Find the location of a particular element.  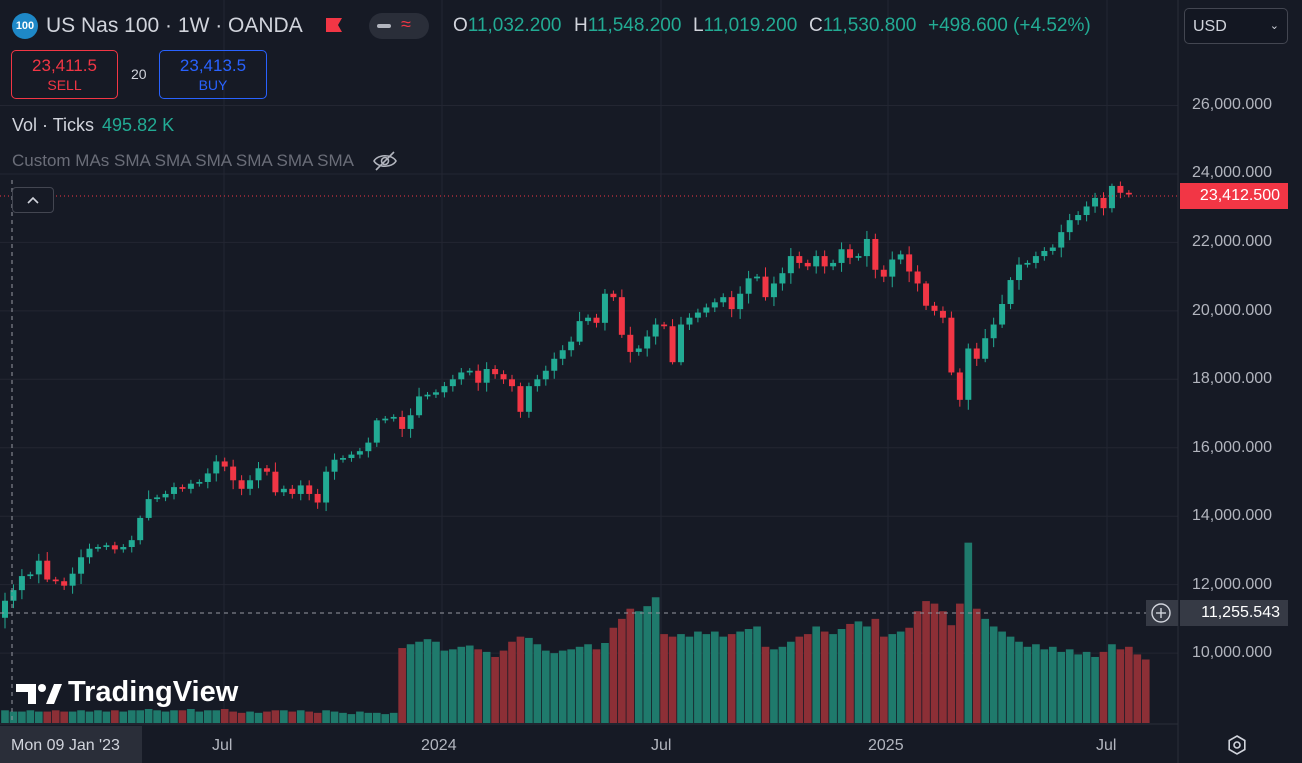

time-axis-label: Jul is located at coordinates (1106, 745).